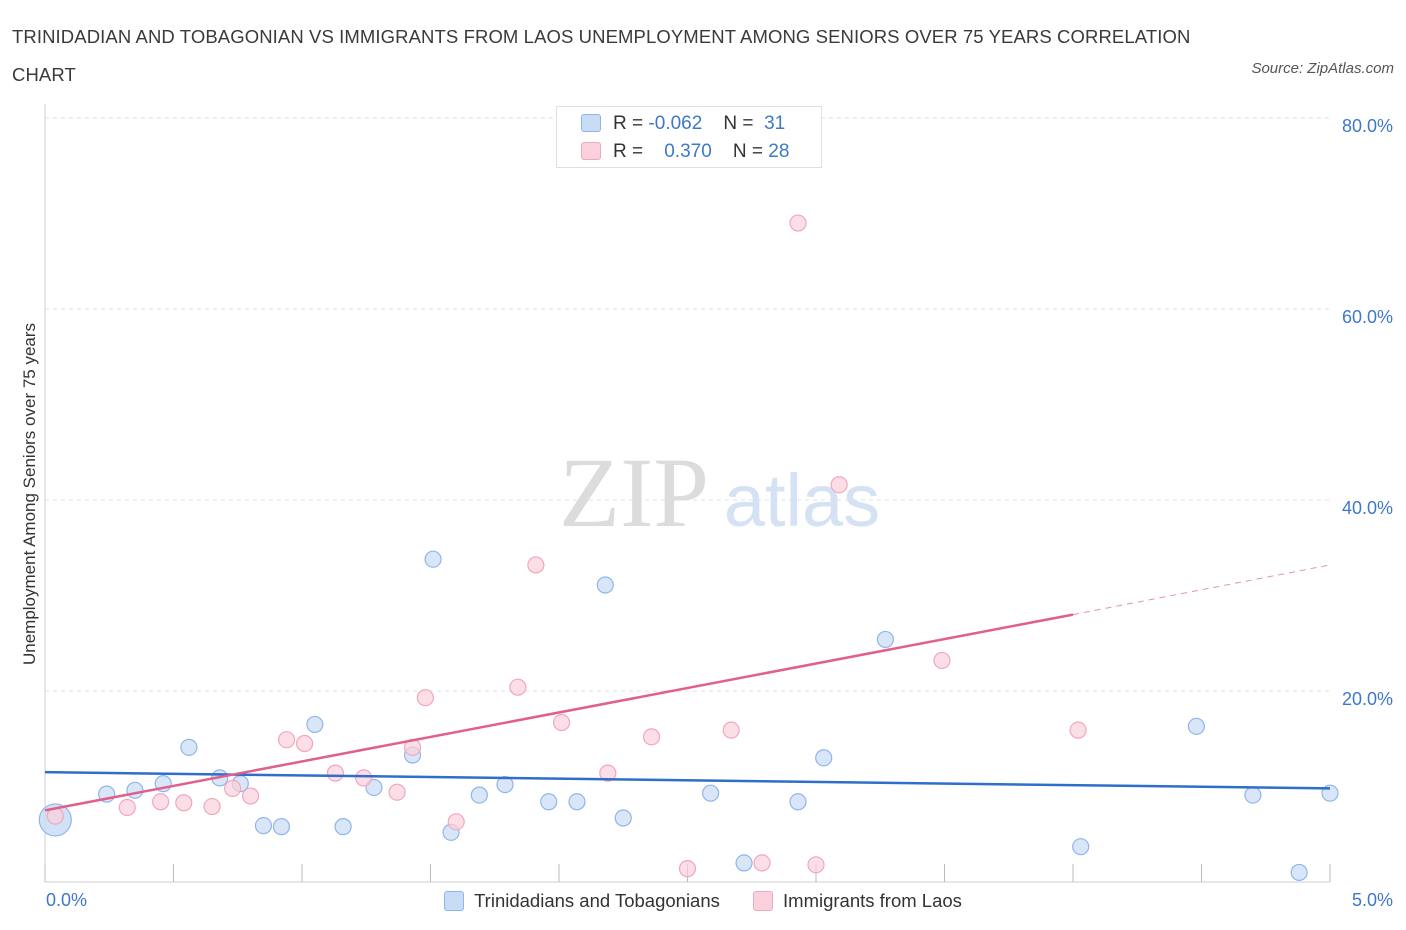 The height and width of the screenshot is (930, 1406). I want to click on trend-line-laos-extension, so click(1201, 590).